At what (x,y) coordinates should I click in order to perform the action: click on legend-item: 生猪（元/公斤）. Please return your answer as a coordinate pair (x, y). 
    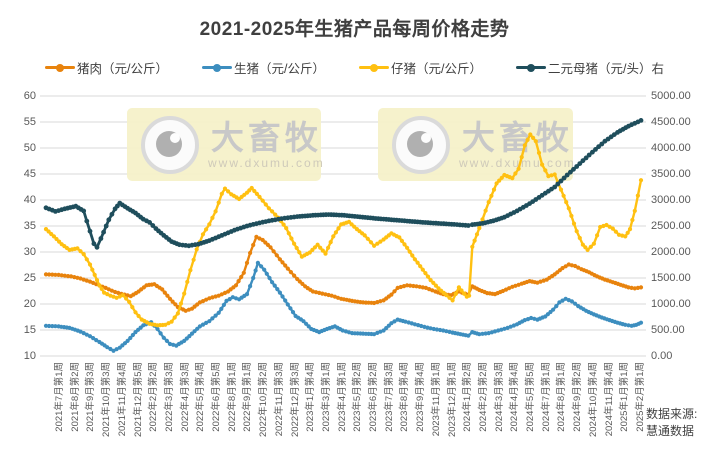
    Looking at the image, I should click on (263, 67).